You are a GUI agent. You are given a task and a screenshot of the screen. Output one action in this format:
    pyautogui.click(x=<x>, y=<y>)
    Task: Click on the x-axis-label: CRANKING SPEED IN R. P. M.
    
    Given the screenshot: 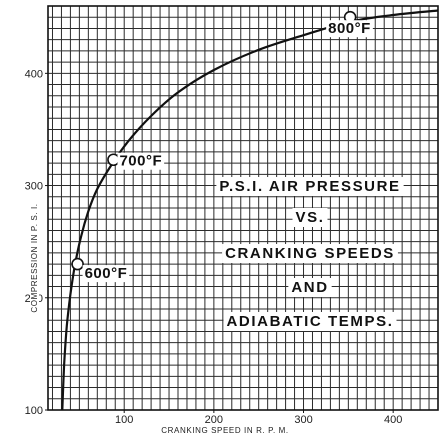 What is the action you would take?
    pyautogui.click(x=224, y=430)
    